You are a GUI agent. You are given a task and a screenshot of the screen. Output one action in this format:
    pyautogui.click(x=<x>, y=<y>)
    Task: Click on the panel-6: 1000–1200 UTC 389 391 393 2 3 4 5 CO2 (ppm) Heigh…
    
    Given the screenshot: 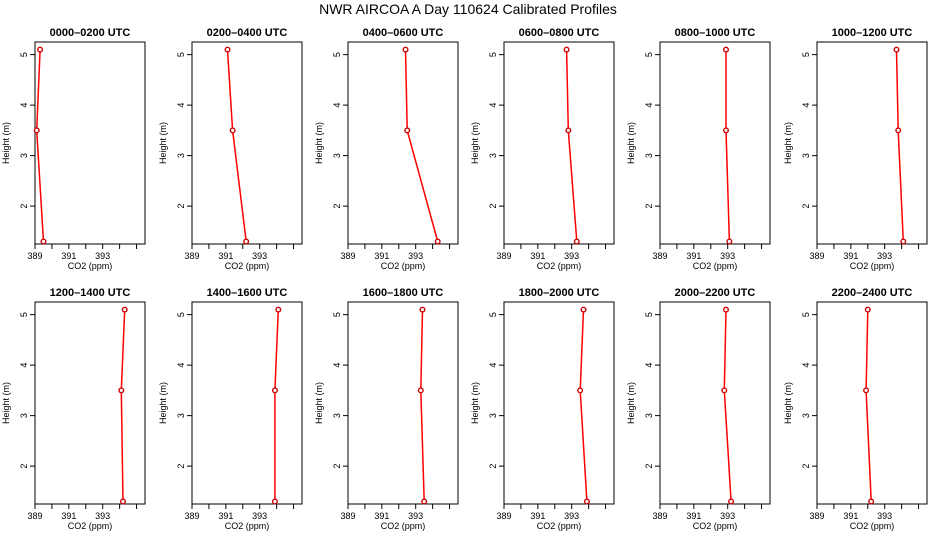 What is the action you would take?
    pyautogui.click(x=855, y=149)
    